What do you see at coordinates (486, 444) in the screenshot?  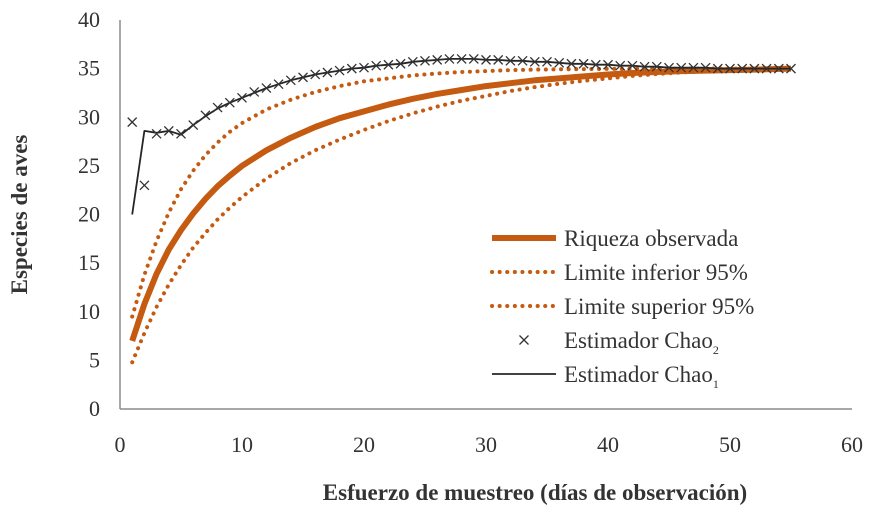 I see `x-tick-label: 30` at bounding box center [486, 444].